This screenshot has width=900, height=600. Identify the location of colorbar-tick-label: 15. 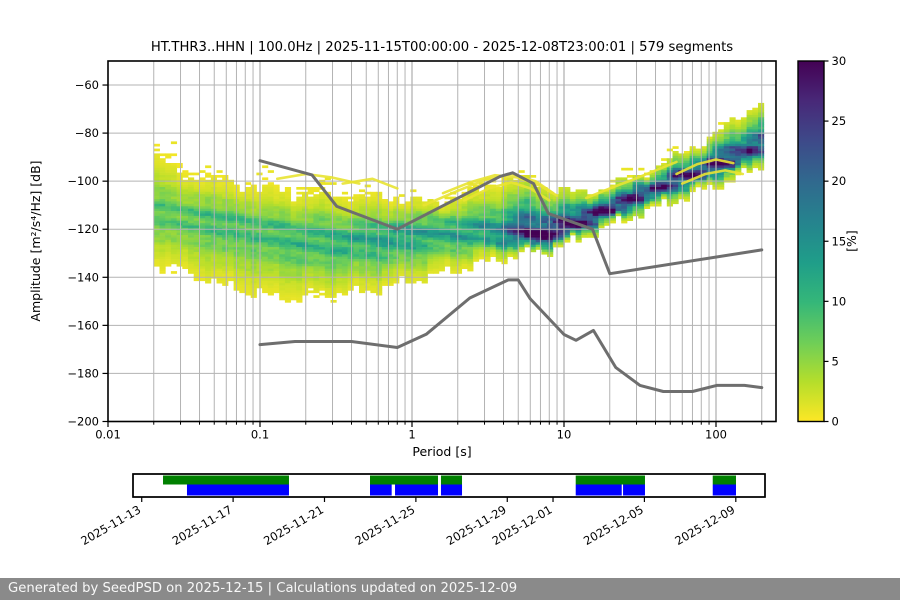
(839, 241).